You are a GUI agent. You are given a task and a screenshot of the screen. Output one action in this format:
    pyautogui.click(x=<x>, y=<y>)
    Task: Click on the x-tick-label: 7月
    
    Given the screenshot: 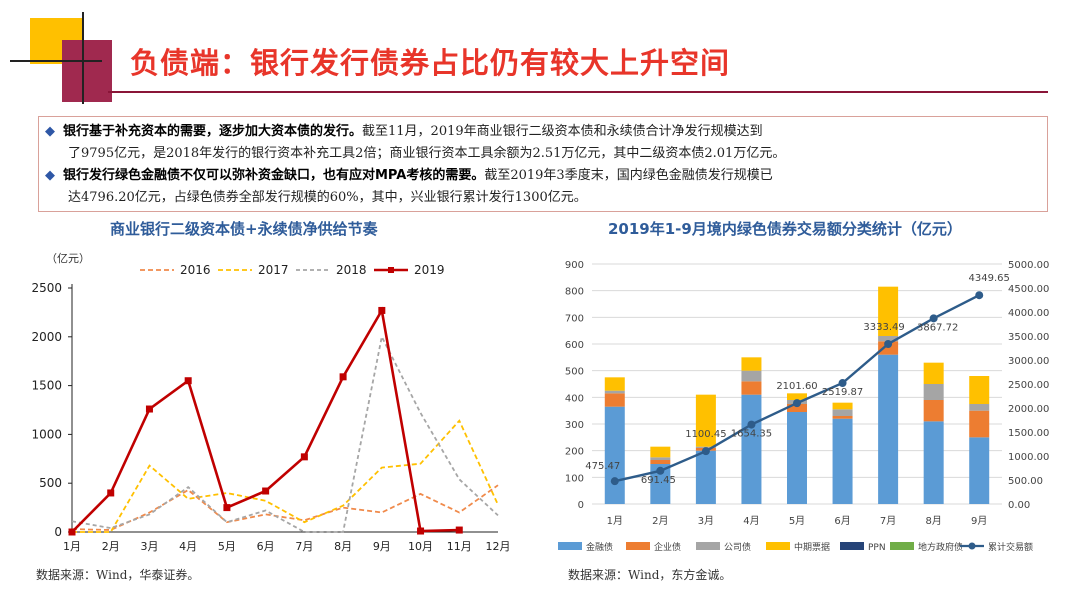 What is the action you would take?
    pyautogui.click(x=304, y=546)
    